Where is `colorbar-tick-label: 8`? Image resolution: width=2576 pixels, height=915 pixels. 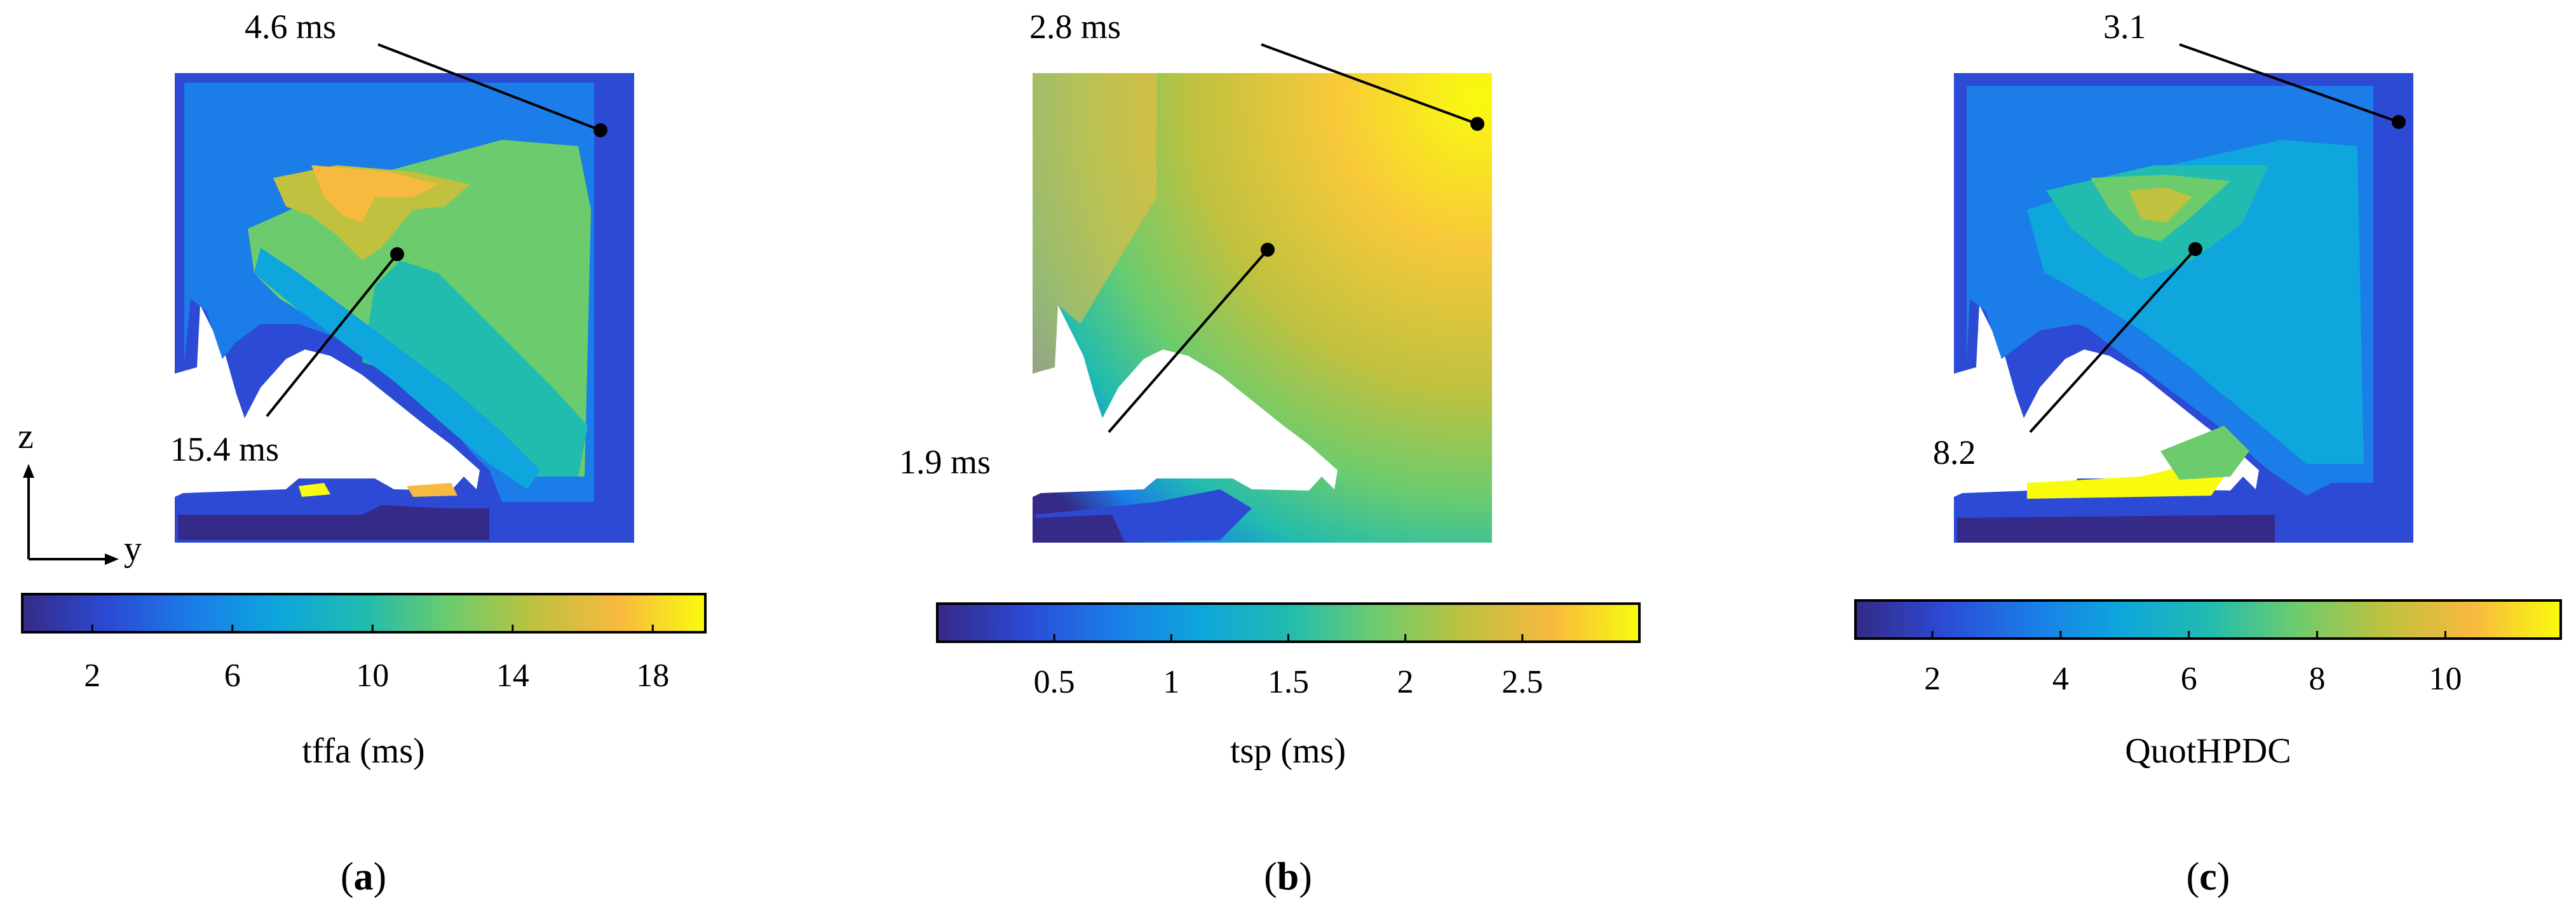
colorbar-tick-label: 8 is located at coordinates (2317, 679).